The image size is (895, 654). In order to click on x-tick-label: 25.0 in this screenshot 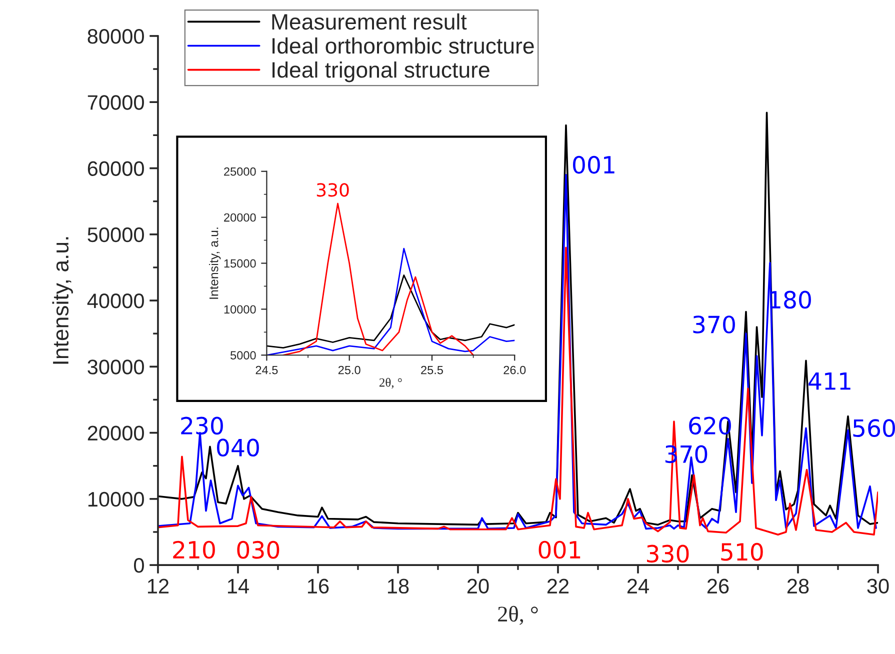, I will do `click(349, 370)`.